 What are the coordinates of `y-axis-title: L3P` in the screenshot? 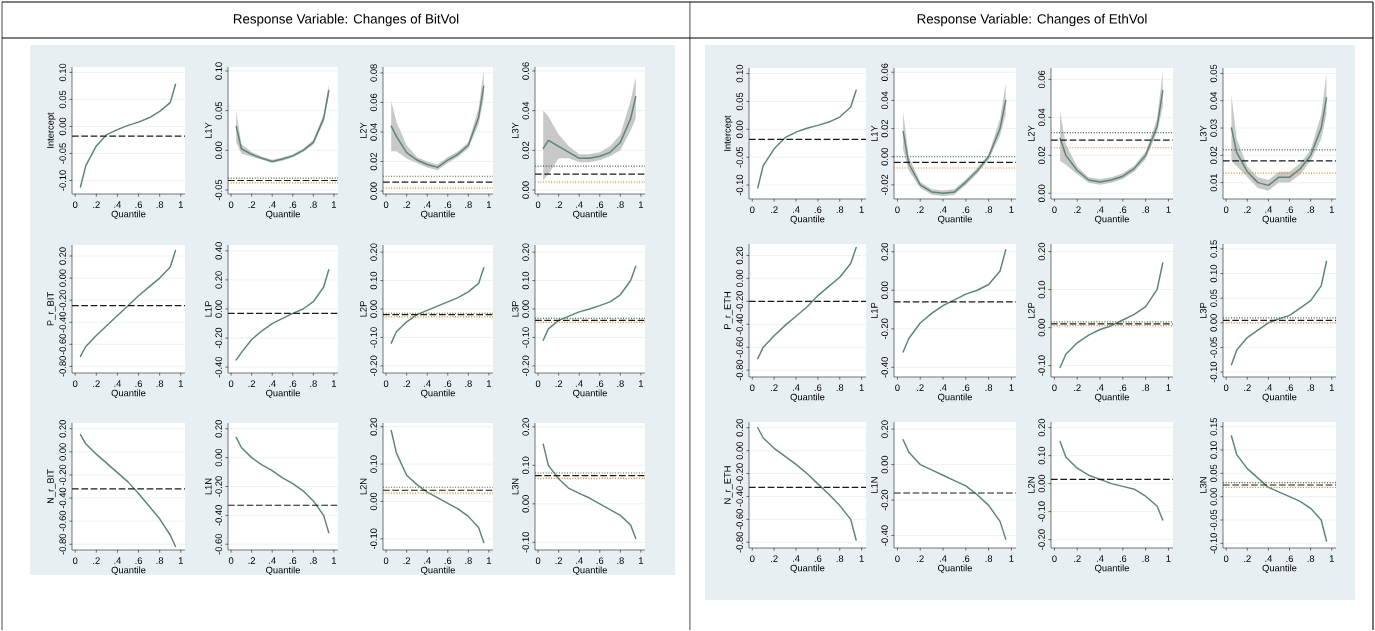 It's located at (1203, 310).